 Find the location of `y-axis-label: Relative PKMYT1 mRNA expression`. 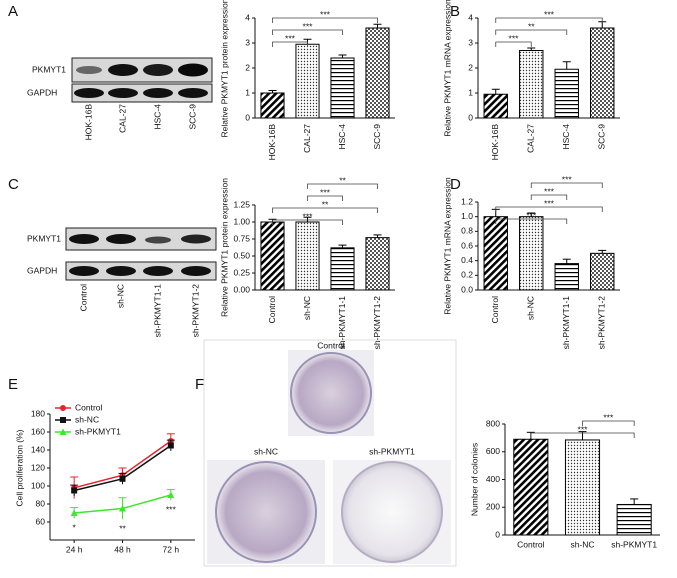

y-axis-label: Relative PKMYT1 mRNA expression is located at coordinates (447, 246).